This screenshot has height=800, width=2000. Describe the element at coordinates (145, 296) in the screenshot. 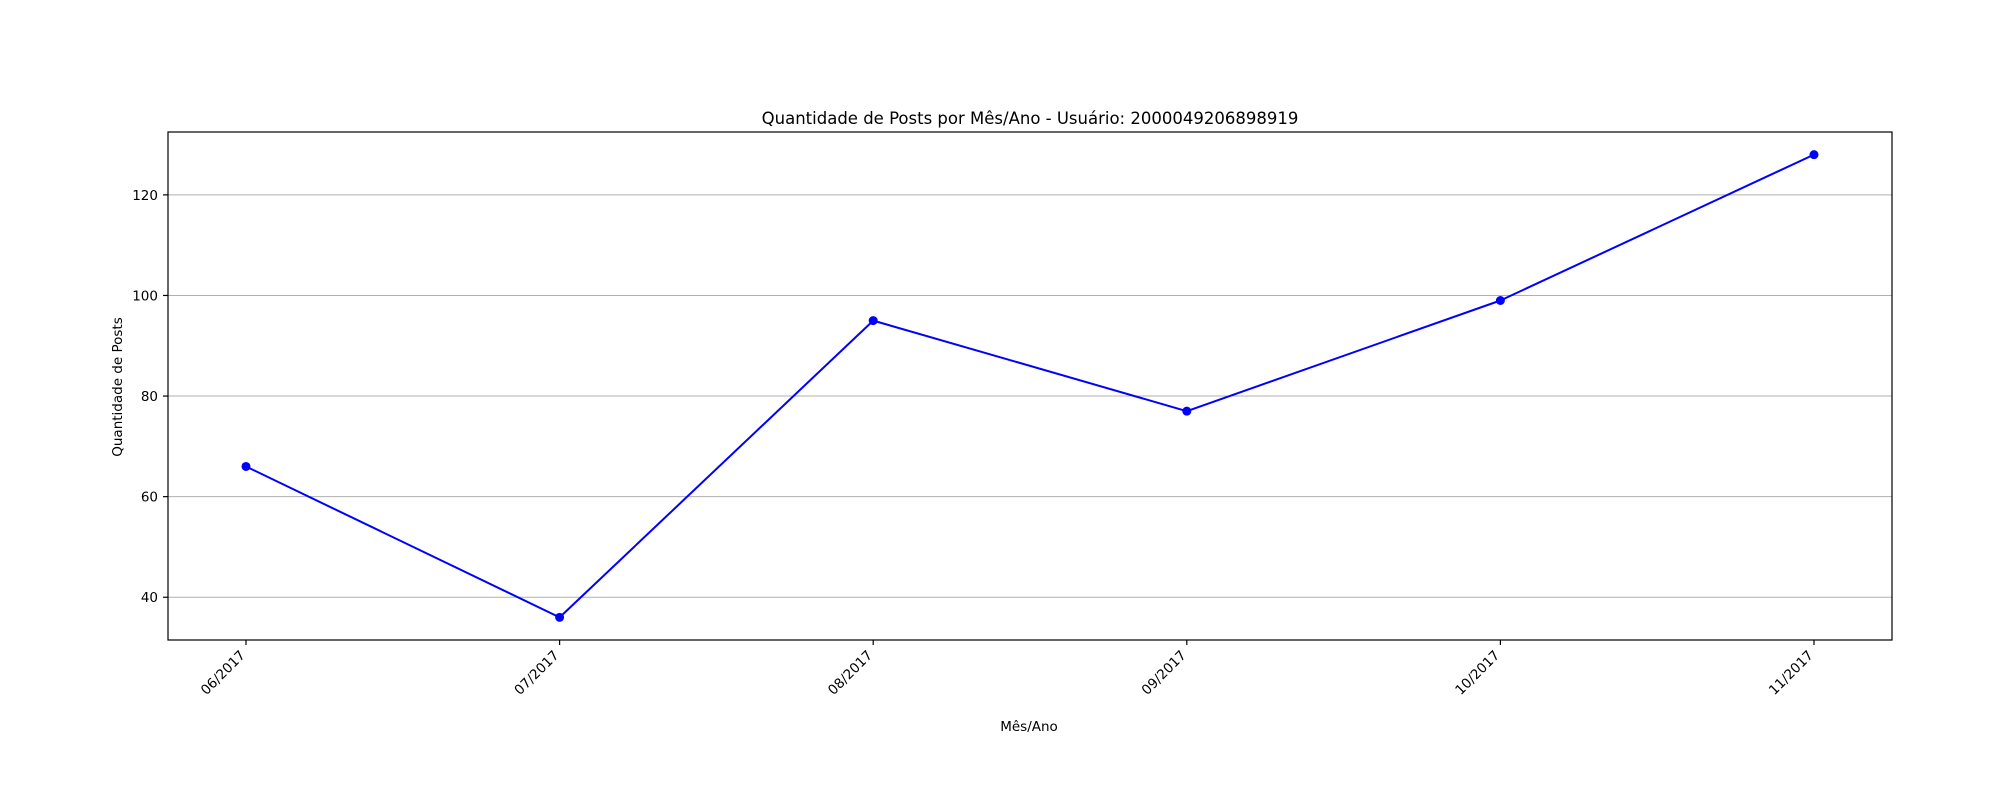

I see `y-tick-label: 100` at that location.